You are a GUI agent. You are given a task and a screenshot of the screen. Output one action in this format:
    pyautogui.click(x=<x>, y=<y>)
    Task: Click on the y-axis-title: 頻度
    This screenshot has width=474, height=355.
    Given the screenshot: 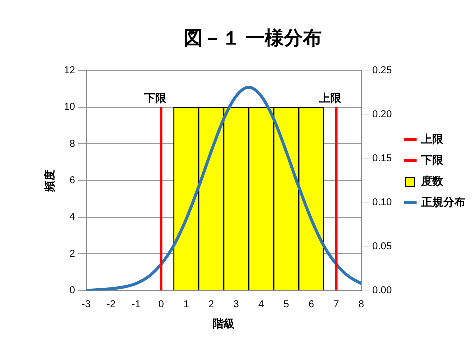 What is the action you would take?
    pyautogui.click(x=50, y=181)
    